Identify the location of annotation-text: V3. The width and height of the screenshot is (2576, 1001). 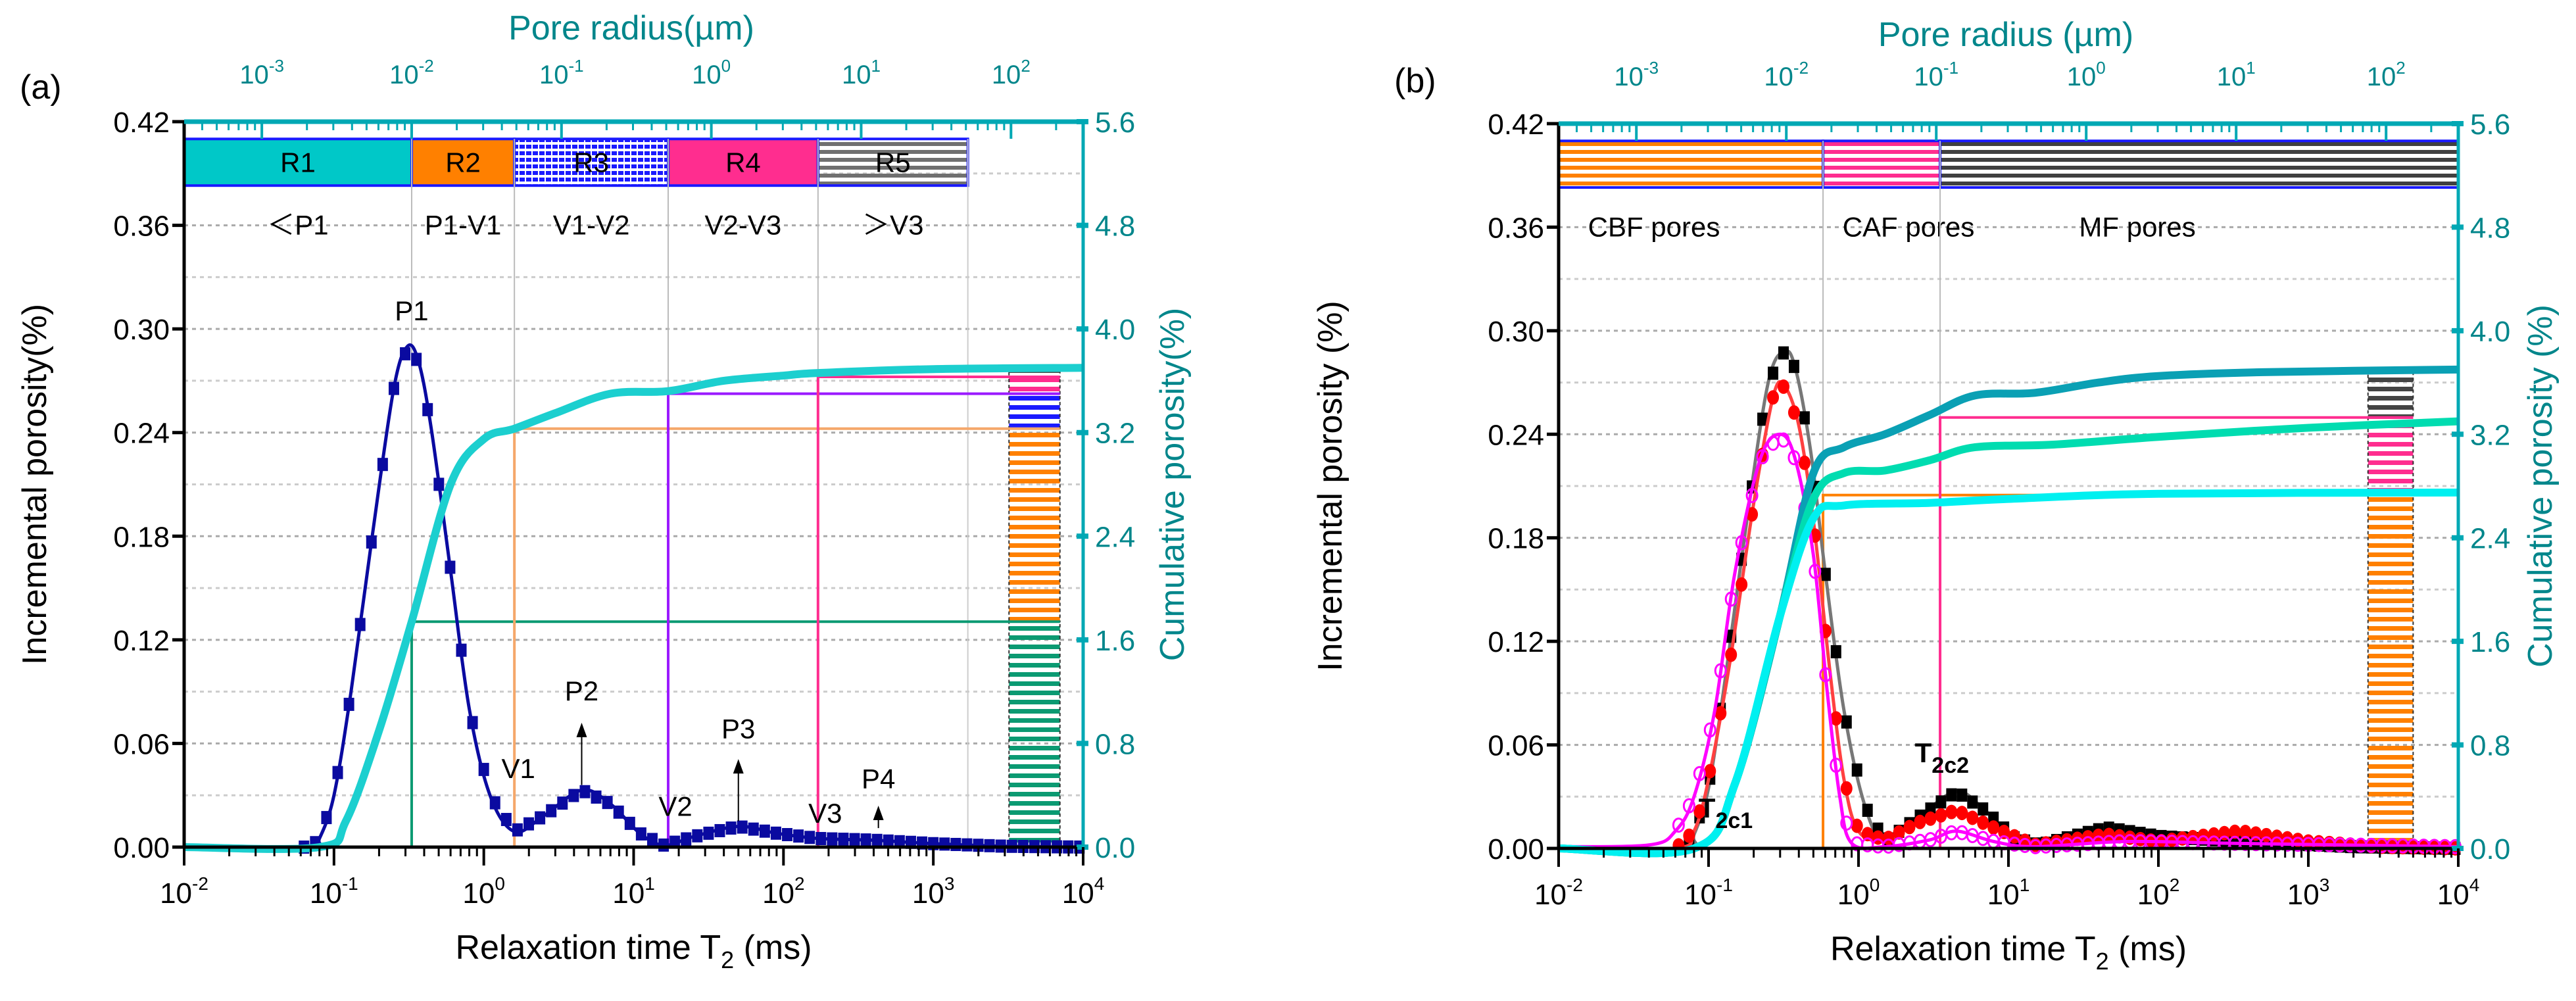
(825, 813).